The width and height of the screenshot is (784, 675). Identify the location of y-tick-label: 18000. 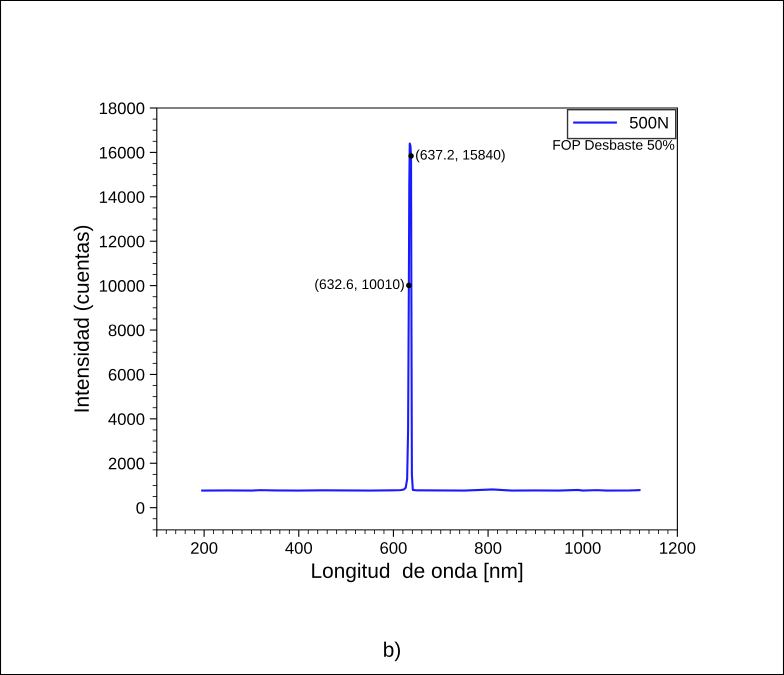
(122, 108).